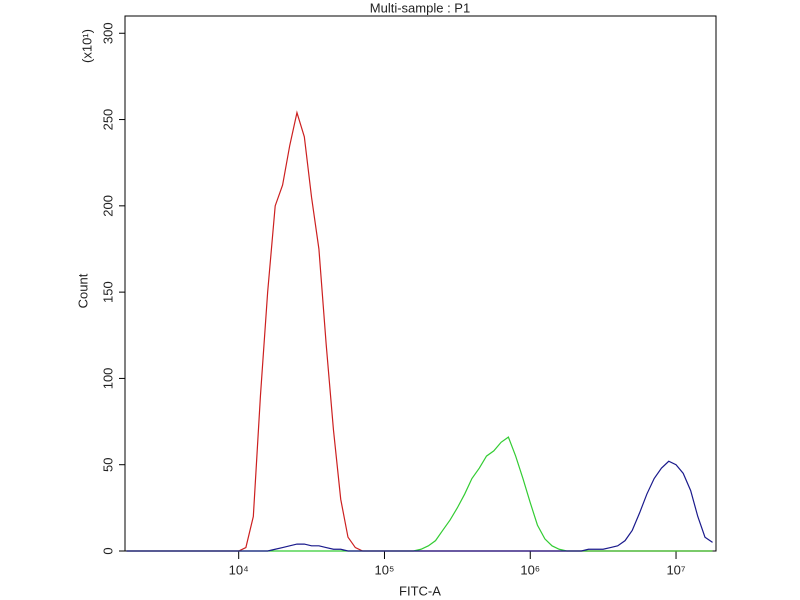 The height and width of the screenshot is (600, 800). Describe the element at coordinates (107, 550) in the screenshot. I see `y-tick-label: 0` at that location.